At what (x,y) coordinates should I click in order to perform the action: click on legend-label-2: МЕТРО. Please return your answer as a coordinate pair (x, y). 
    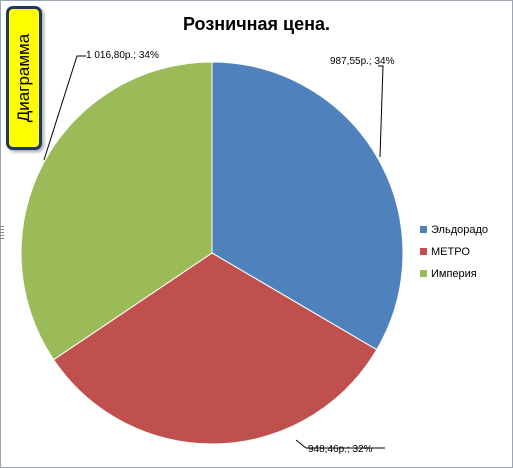
    Looking at the image, I should click on (450, 252).